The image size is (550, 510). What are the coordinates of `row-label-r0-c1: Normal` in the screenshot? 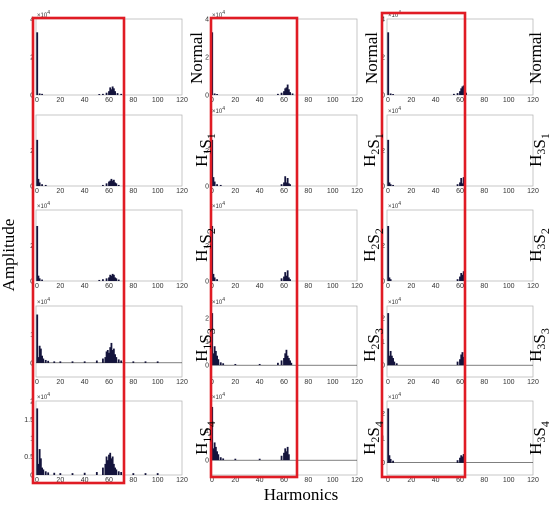 It's located at (371, 58).